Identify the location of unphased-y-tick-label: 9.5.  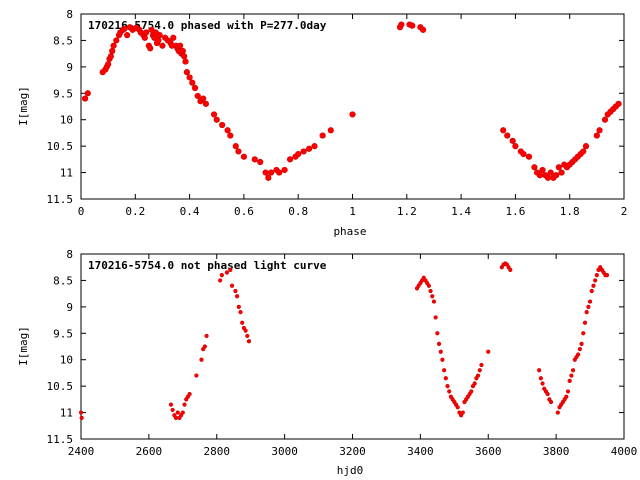
(63, 333).